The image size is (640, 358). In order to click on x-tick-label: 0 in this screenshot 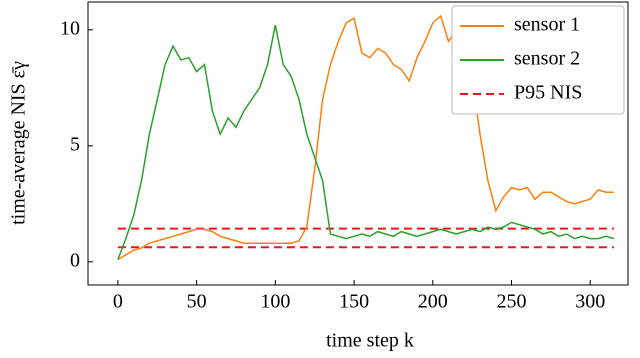, I will do `click(118, 302)`.